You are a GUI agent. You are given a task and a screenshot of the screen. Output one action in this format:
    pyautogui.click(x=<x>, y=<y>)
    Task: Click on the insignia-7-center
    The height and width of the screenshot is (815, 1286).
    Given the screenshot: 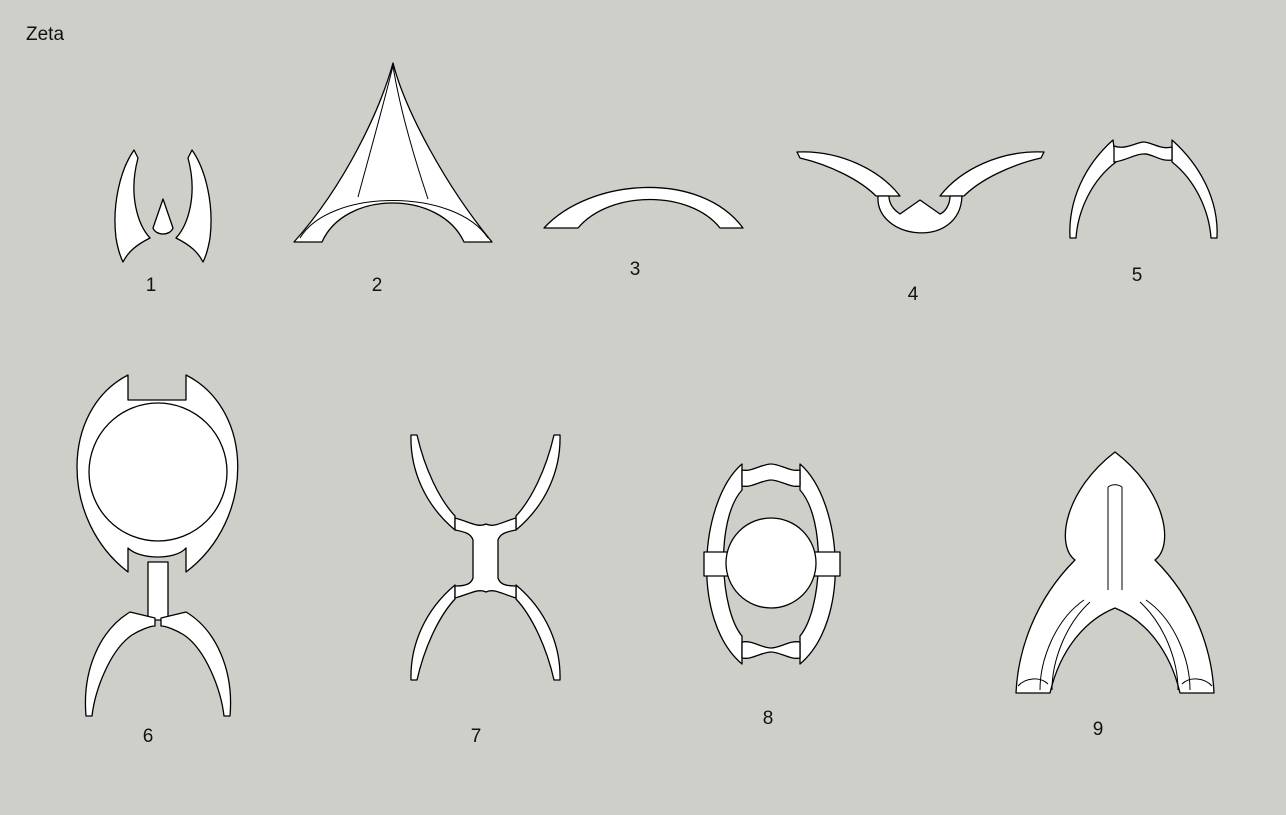 What is the action you would take?
    pyautogui.click(x=485, y=558)
    